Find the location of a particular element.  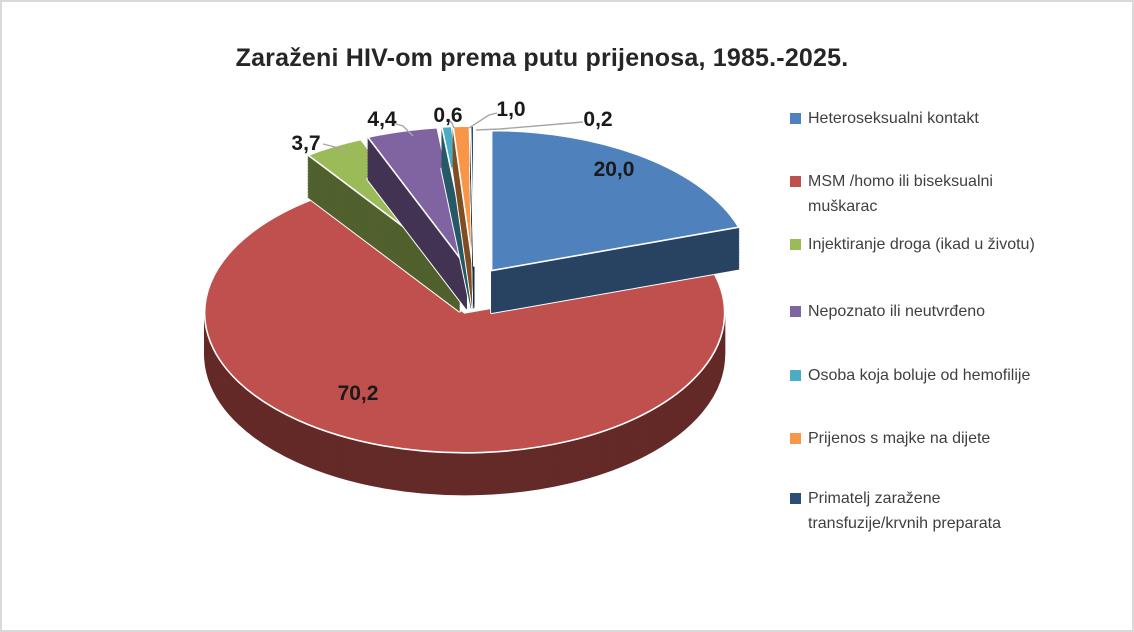

legend-item-4: Osoba koja boluje od hemofilije is located at coordinates (910, 375).